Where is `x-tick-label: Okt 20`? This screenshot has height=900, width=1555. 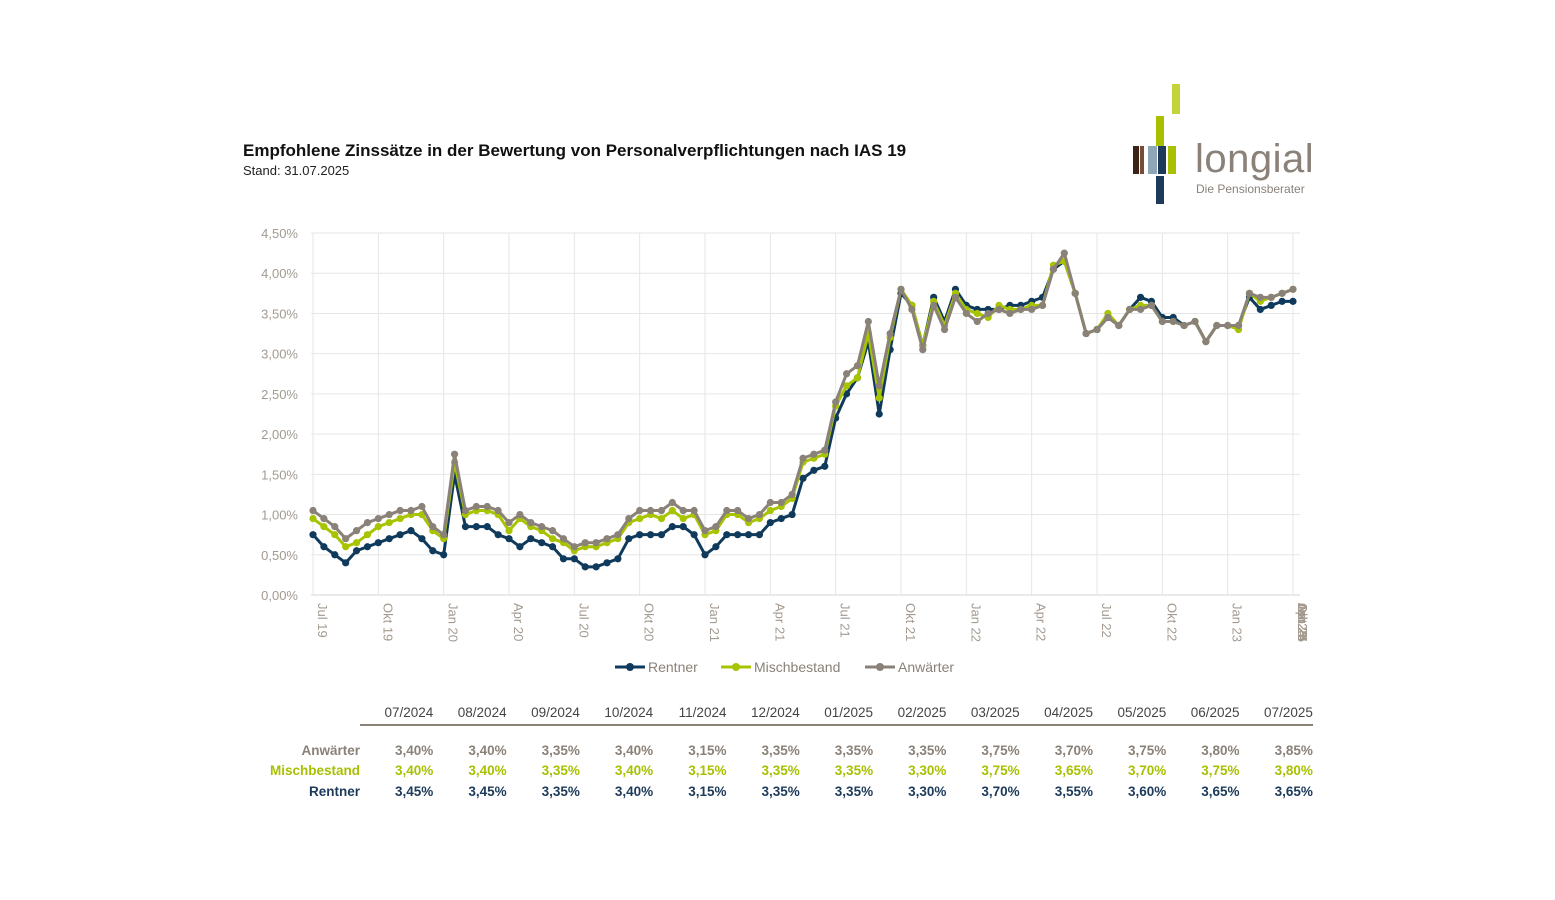 x-tick-label: Okt 20 is located at coordinates (649, 622).